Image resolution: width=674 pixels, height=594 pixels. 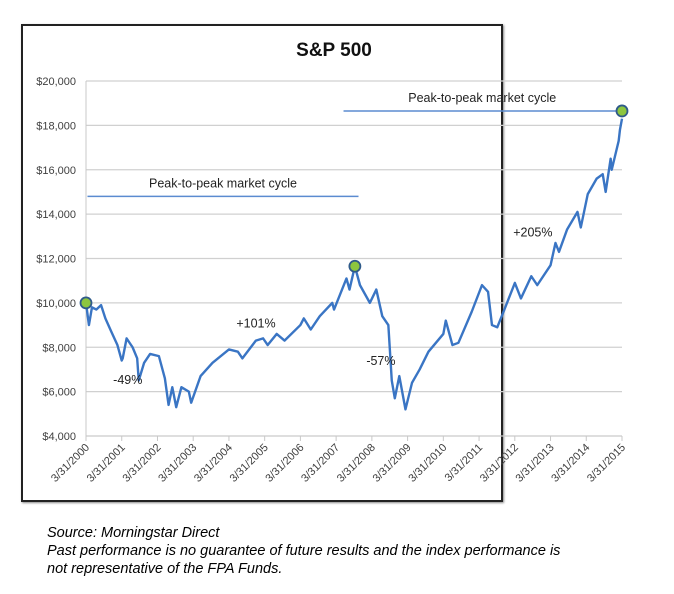 What do you see at coordinates (255, 323) in the screenshot?
I see `change-annotation: +101%` at bounding box center [255, 323].